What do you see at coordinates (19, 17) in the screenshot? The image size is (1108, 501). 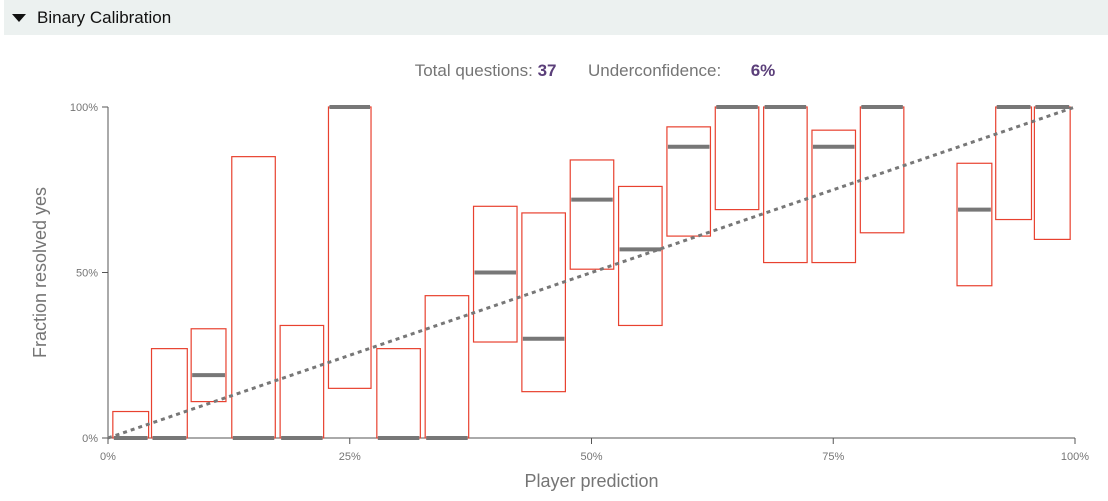 I see `collapse-caret-icon` at bounding box center [19, 17].